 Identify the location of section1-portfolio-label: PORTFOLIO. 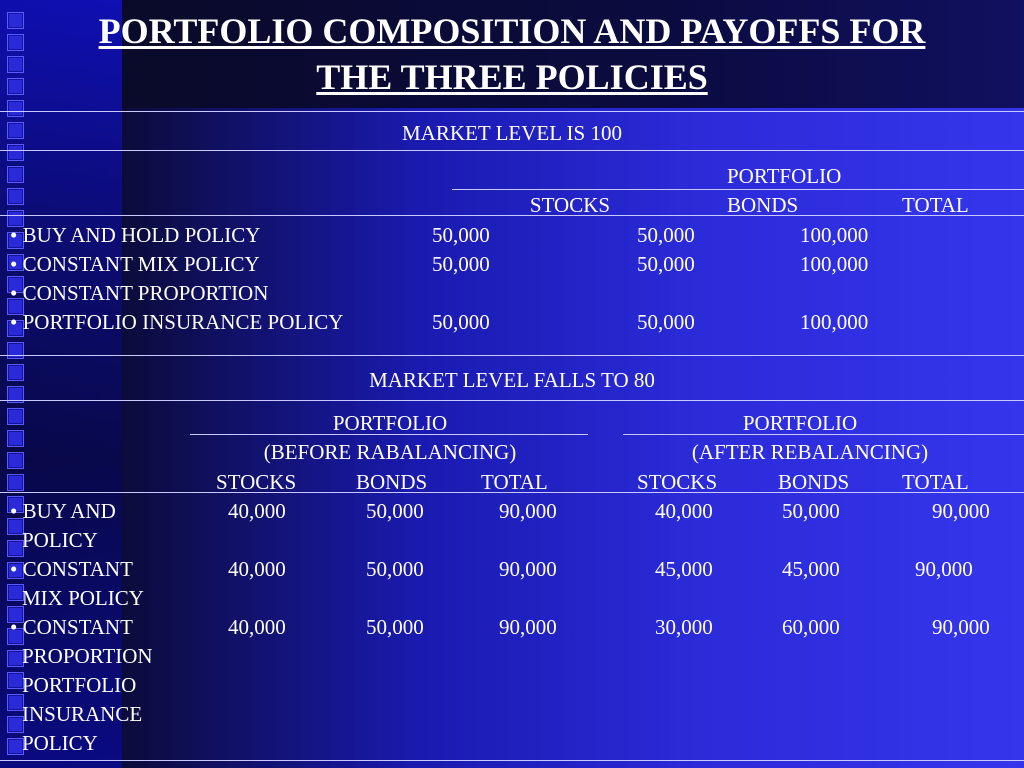
(784, 176).